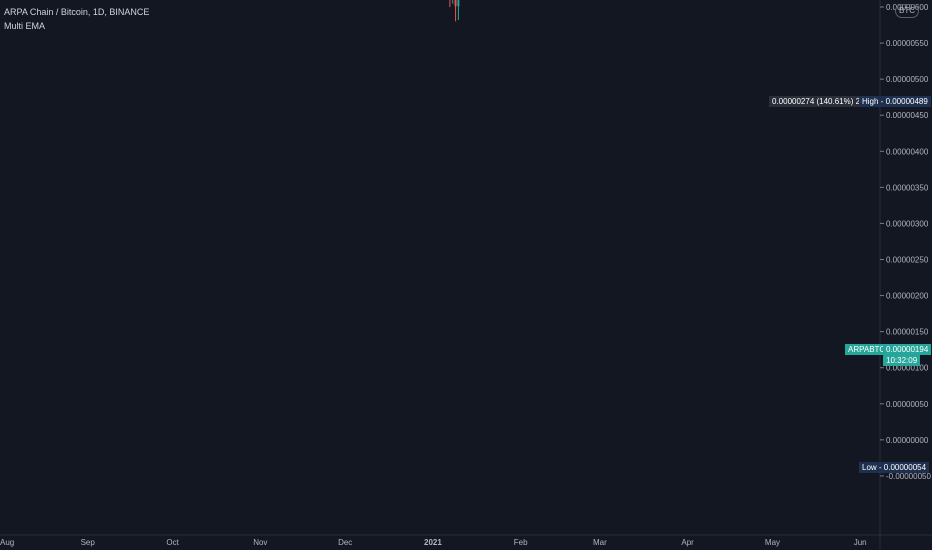 Image resolution: width=932 pixels, height=550 pixels. What do you see at coordinates (907, 11) in the screenshot?
I see `currency-badge: BTC` at bounding box center [907, 11].